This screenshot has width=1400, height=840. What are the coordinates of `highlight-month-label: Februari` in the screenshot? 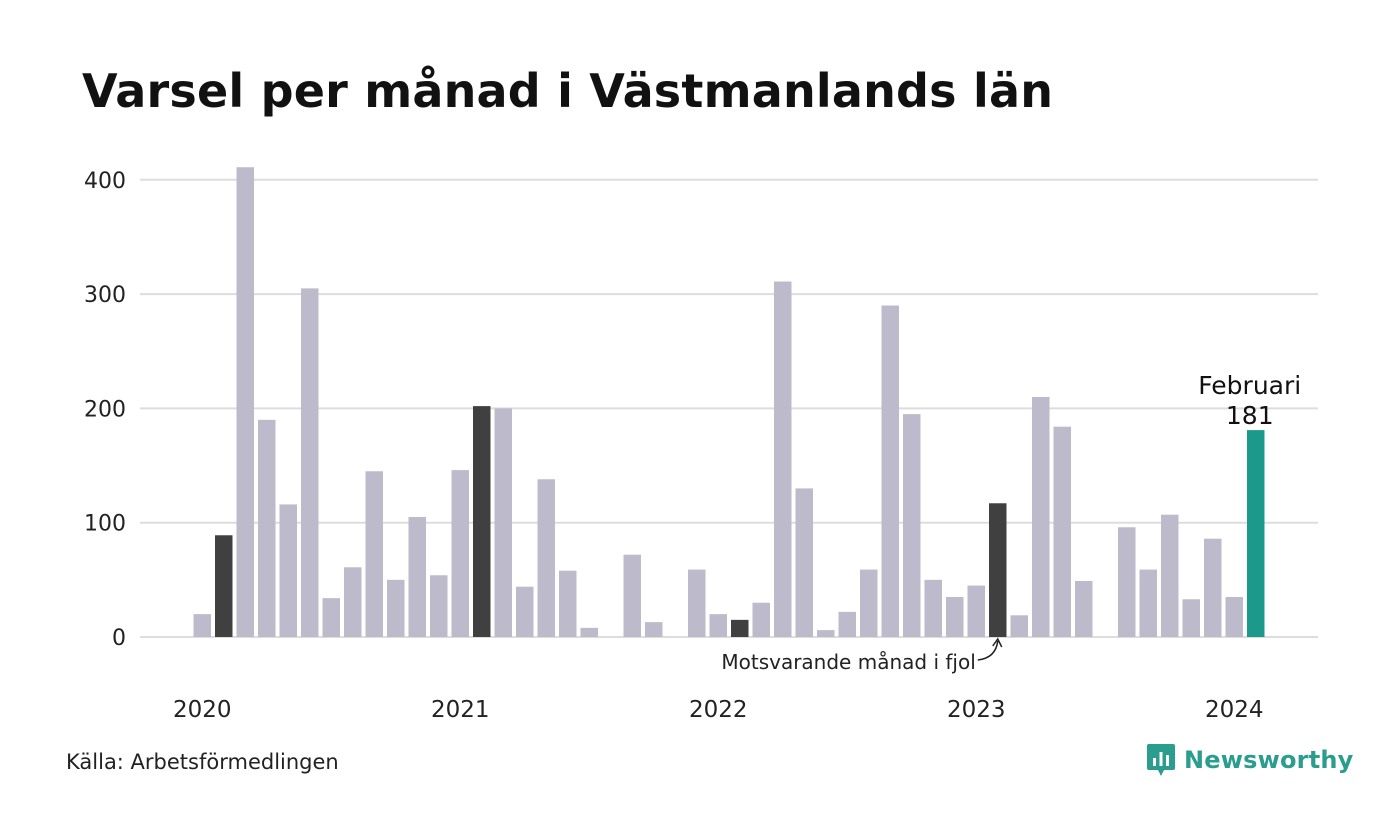 It's located at (1249, 385).